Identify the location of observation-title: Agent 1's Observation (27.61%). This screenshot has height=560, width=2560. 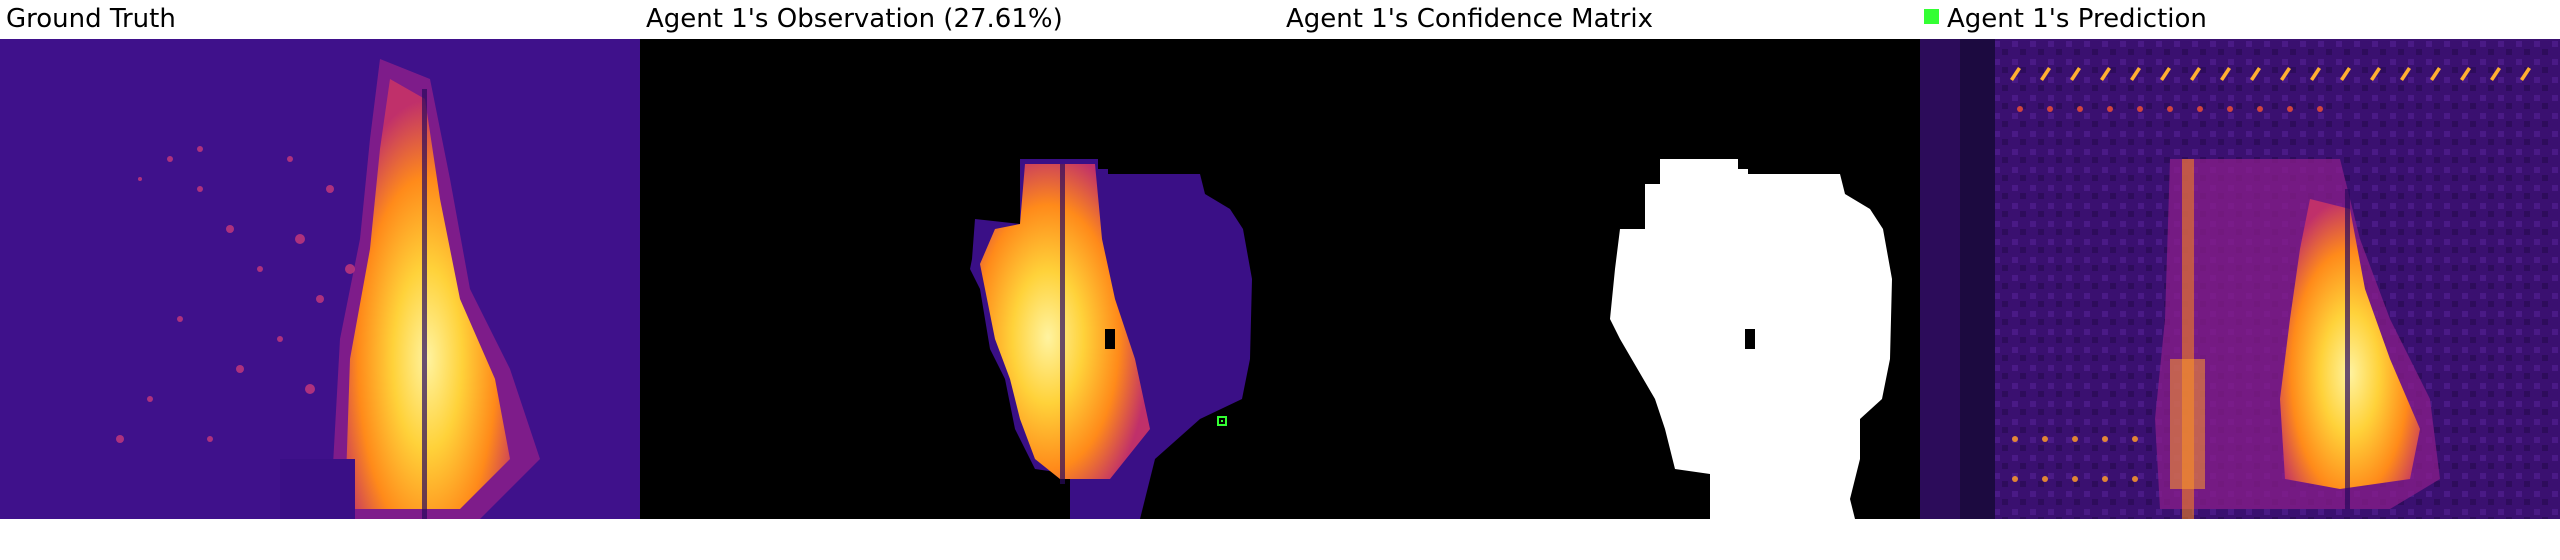
(854, 19).